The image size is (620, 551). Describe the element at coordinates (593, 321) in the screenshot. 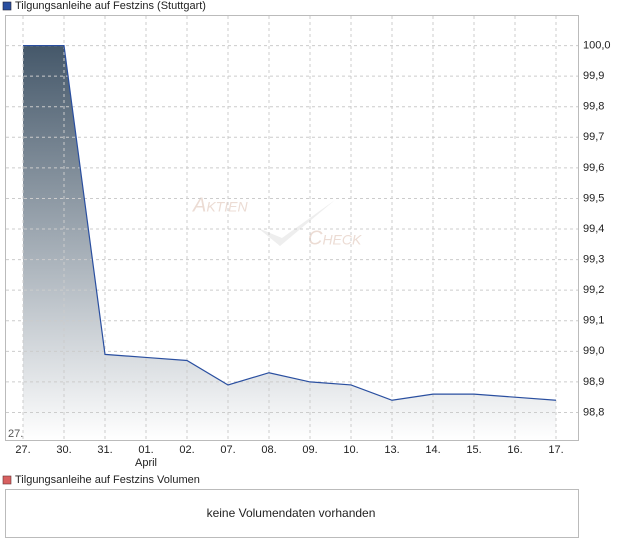

I see `y-tick-label: 99,1` at that location.